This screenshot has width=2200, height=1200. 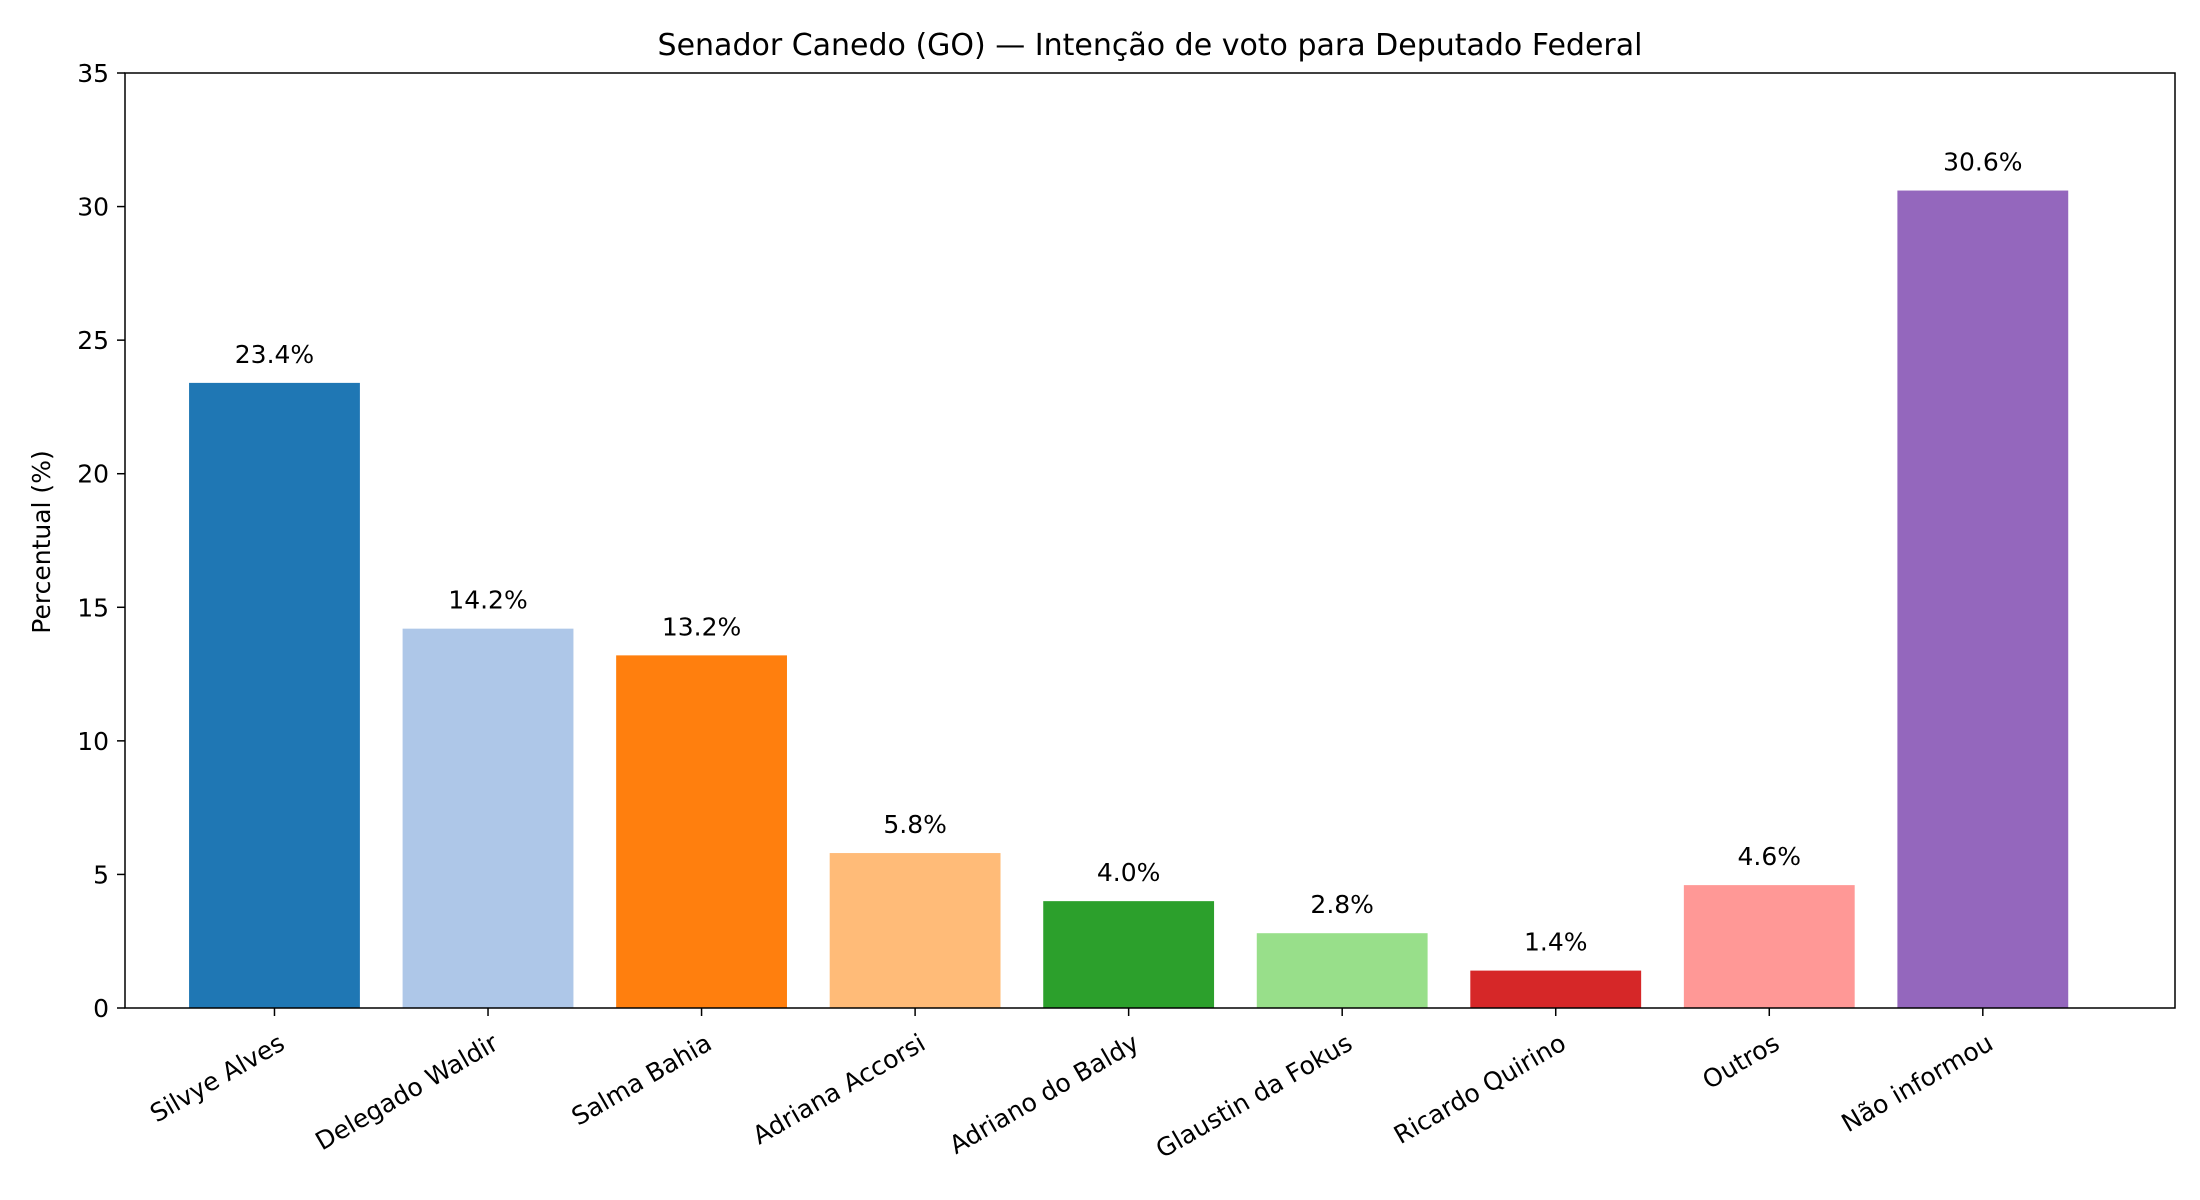 What do you see at coordinates (101, 874) in the screenshot?
I see `y-tick-label: 5` at bounding box center [101, 874].